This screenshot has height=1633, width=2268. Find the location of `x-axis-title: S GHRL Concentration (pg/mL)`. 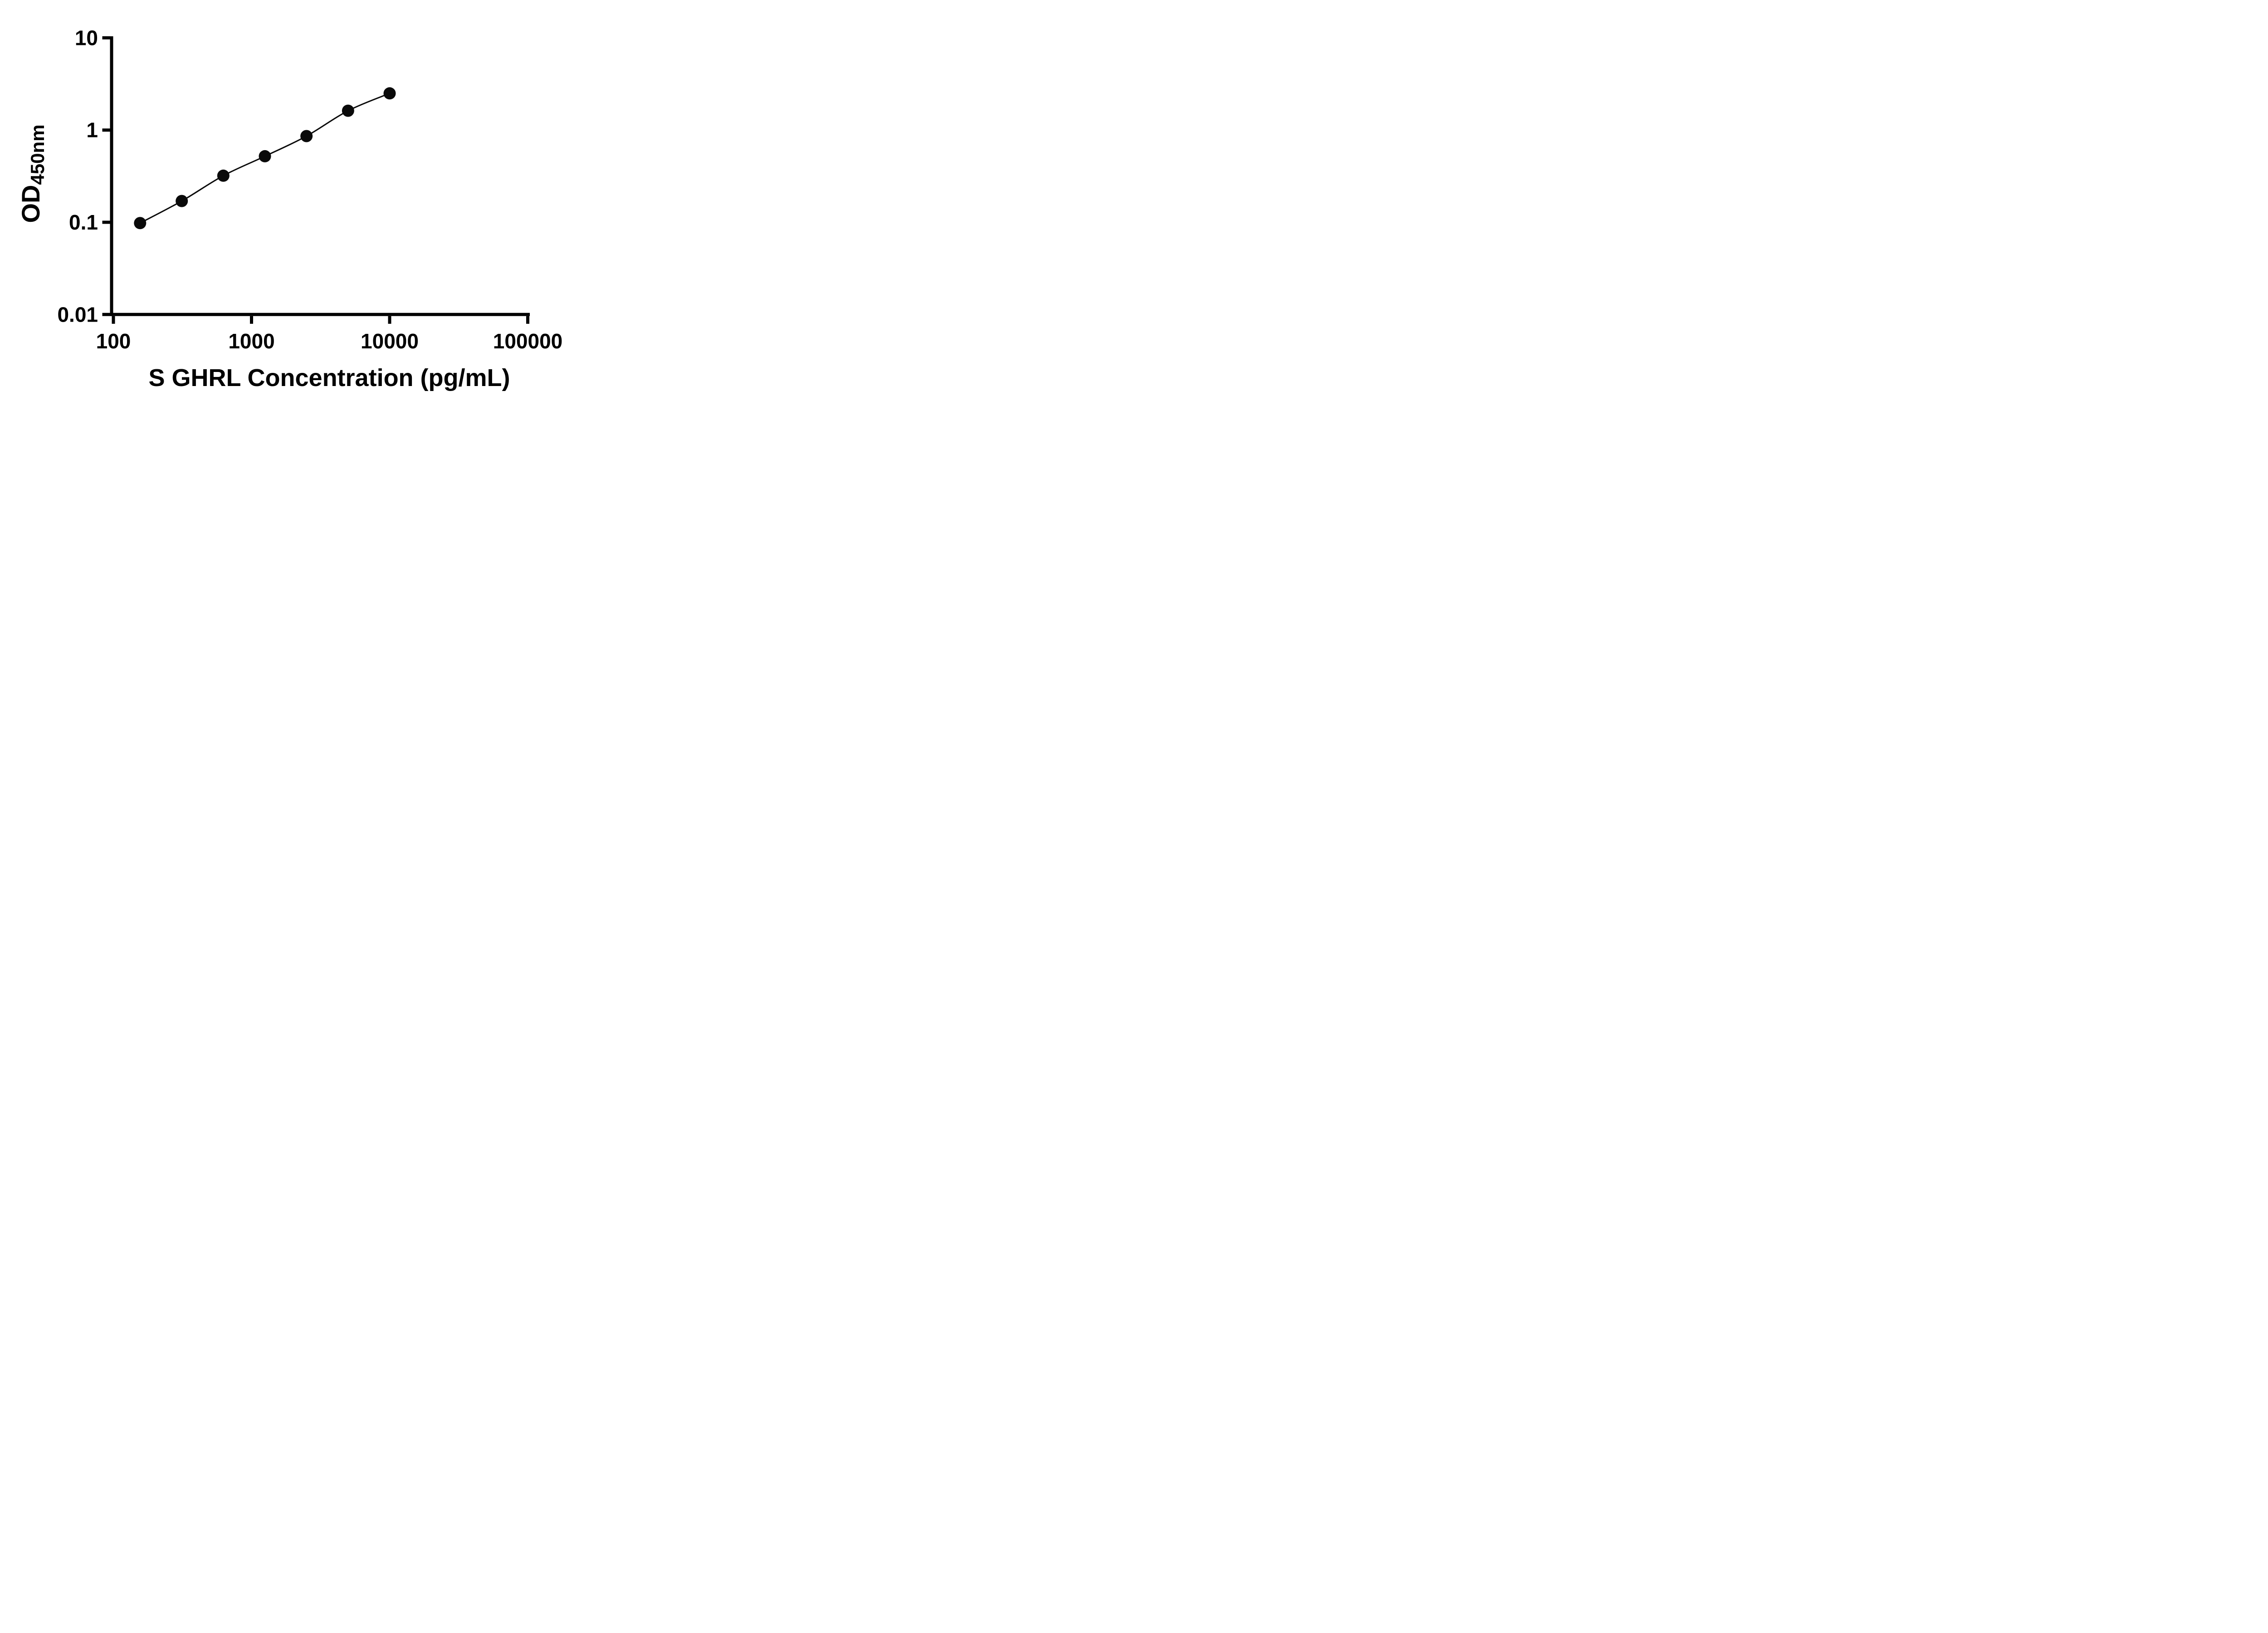

x-axis-title: S GHRL Concentration (pg/mL) is located at coordinates (329, 377).